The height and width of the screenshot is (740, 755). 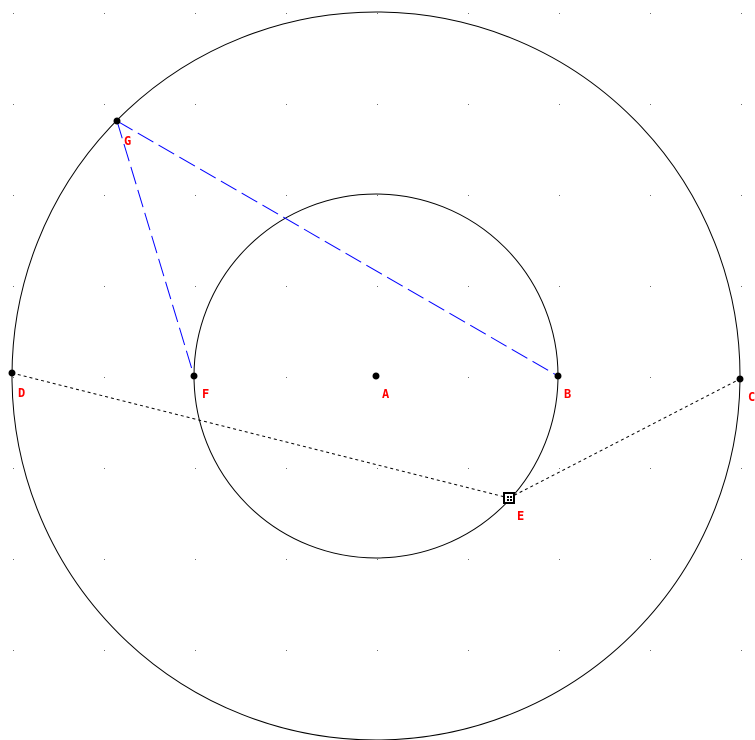 I want to click on point-g, so click(x=117, y=121).